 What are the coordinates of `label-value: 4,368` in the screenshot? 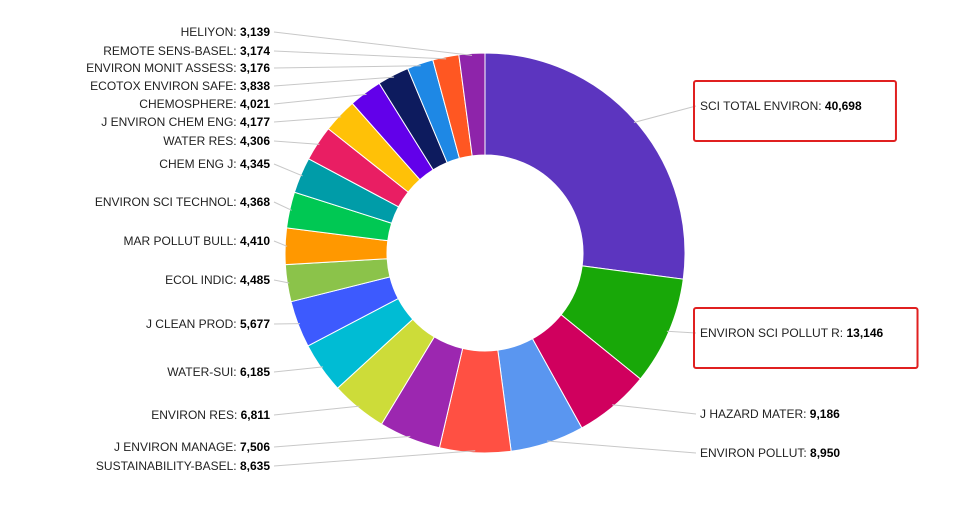 It's located at (255, 202).